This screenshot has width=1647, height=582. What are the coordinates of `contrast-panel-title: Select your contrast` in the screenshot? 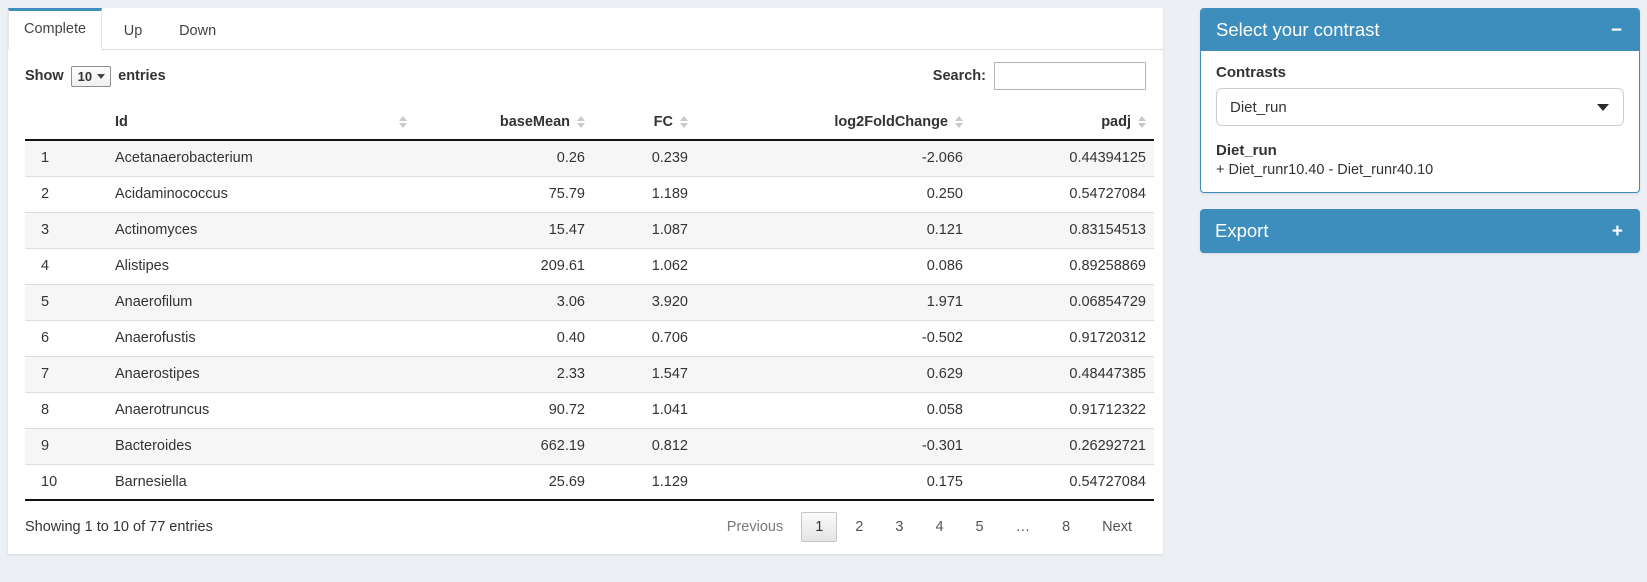 It's located at (1298, 29).